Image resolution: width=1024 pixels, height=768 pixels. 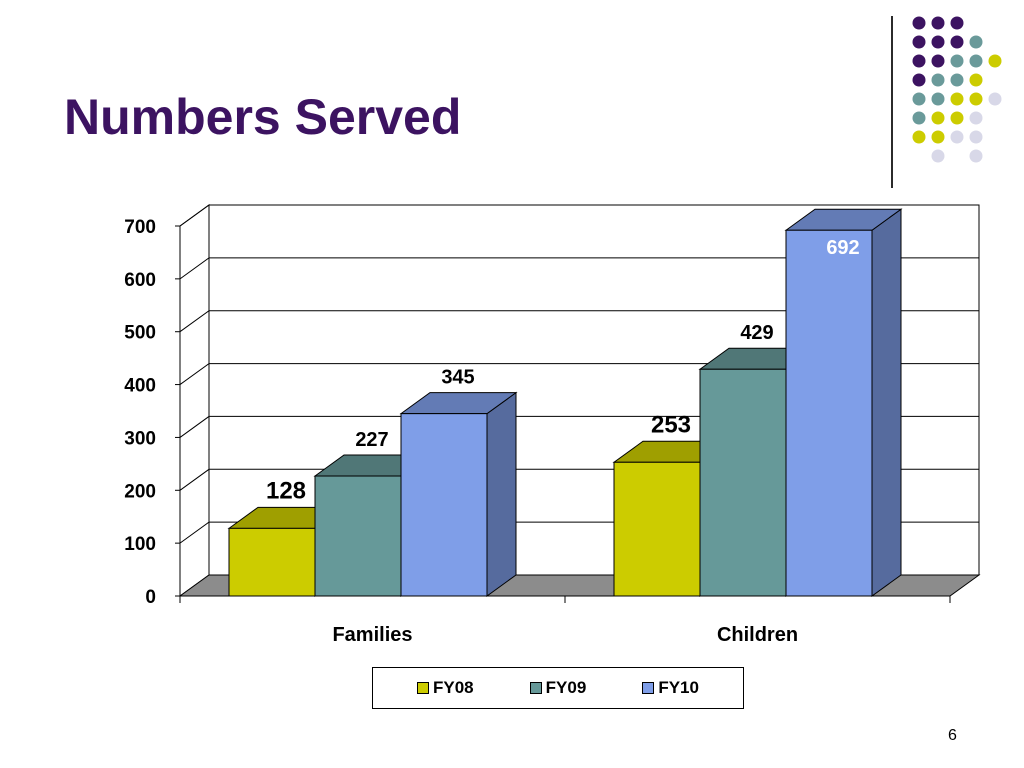 What do you see at coordinates (140, 280) in the screenshot?
I see `y-tick-label: 600` at bounding box center [140, 280].